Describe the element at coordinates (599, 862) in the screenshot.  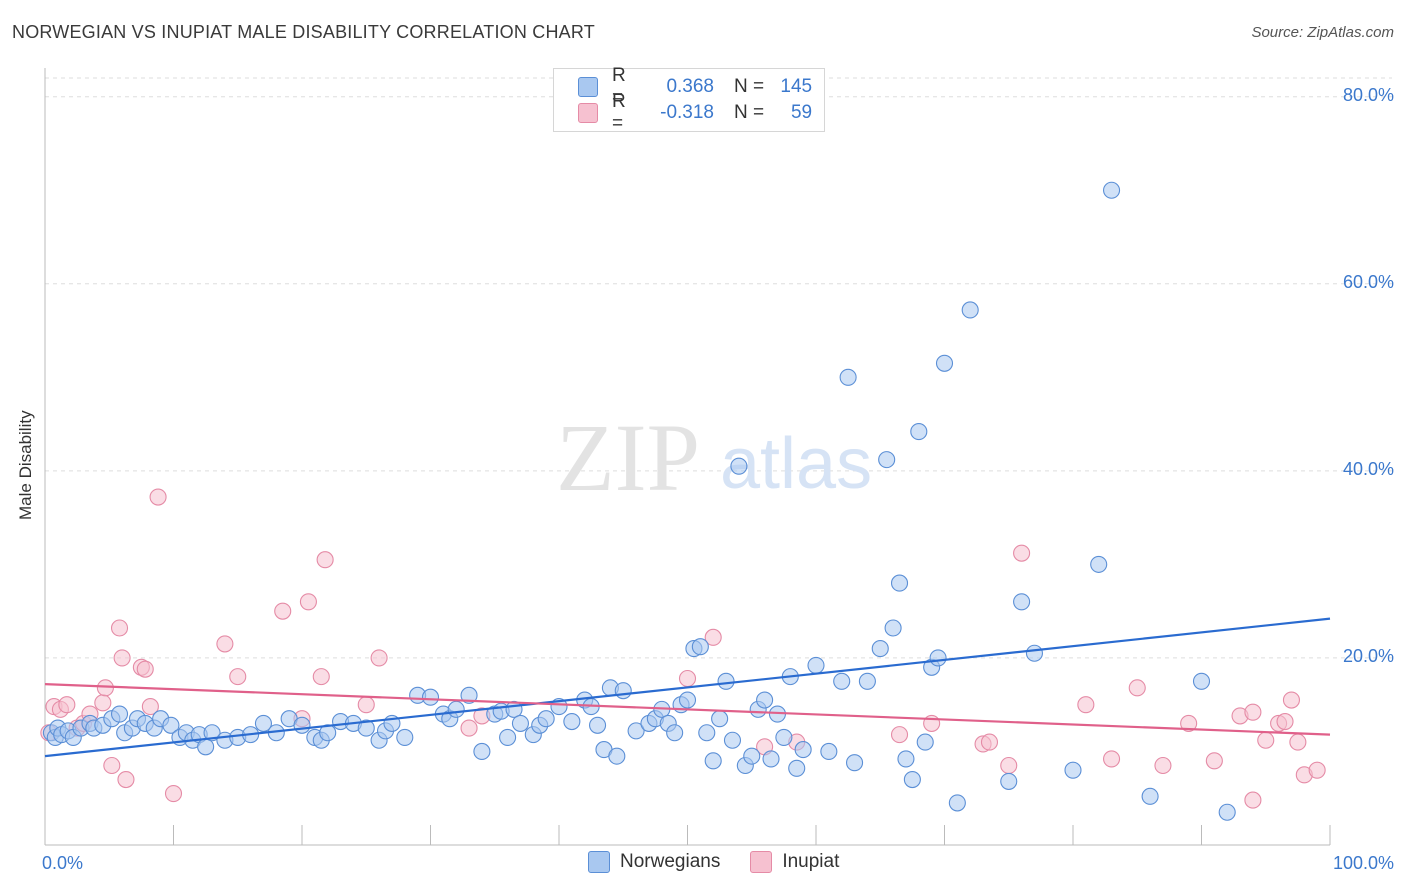
I see `legend-swatch-blue` at that location.